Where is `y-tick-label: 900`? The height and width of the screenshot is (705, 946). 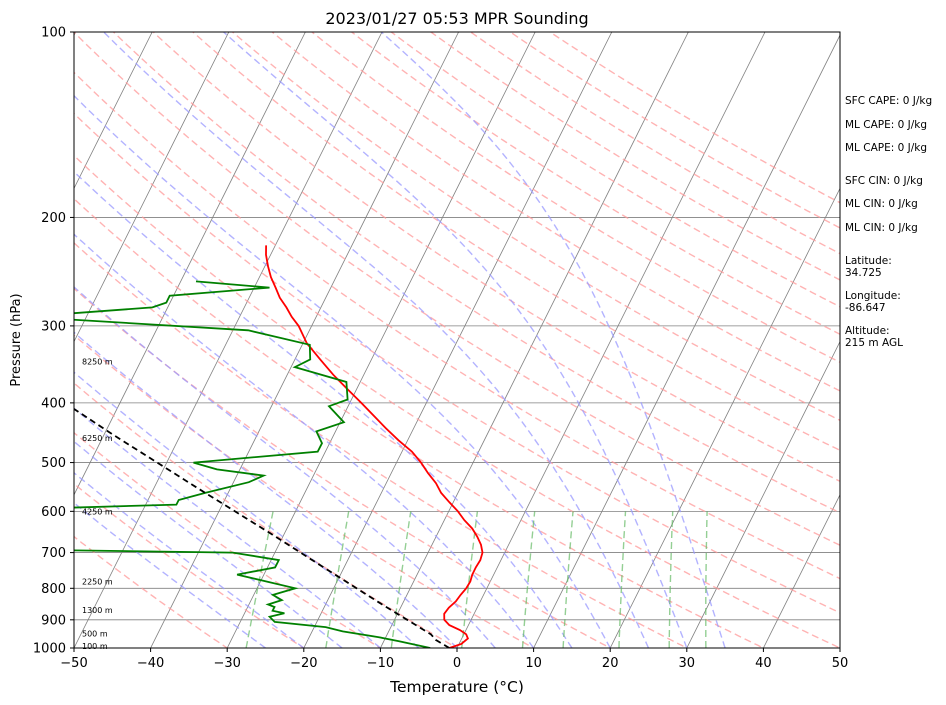
y-tick-label: 900 is located at coordinates (53, 620).